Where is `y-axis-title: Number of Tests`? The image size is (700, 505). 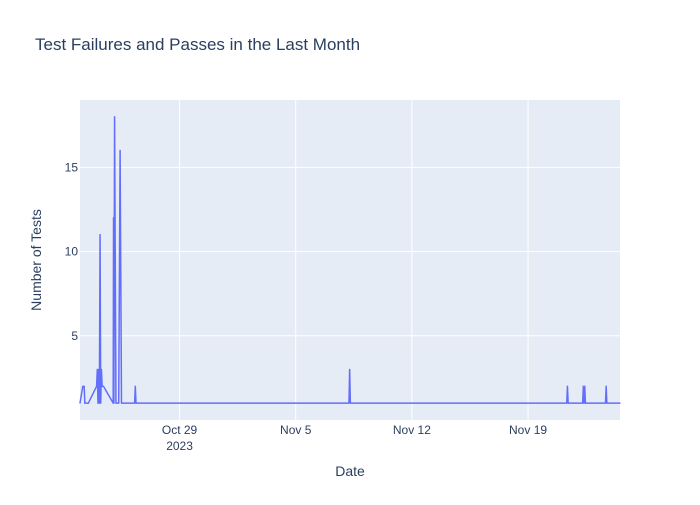
y-axis-title: Number of Tests is located at coordinates (36, 260).